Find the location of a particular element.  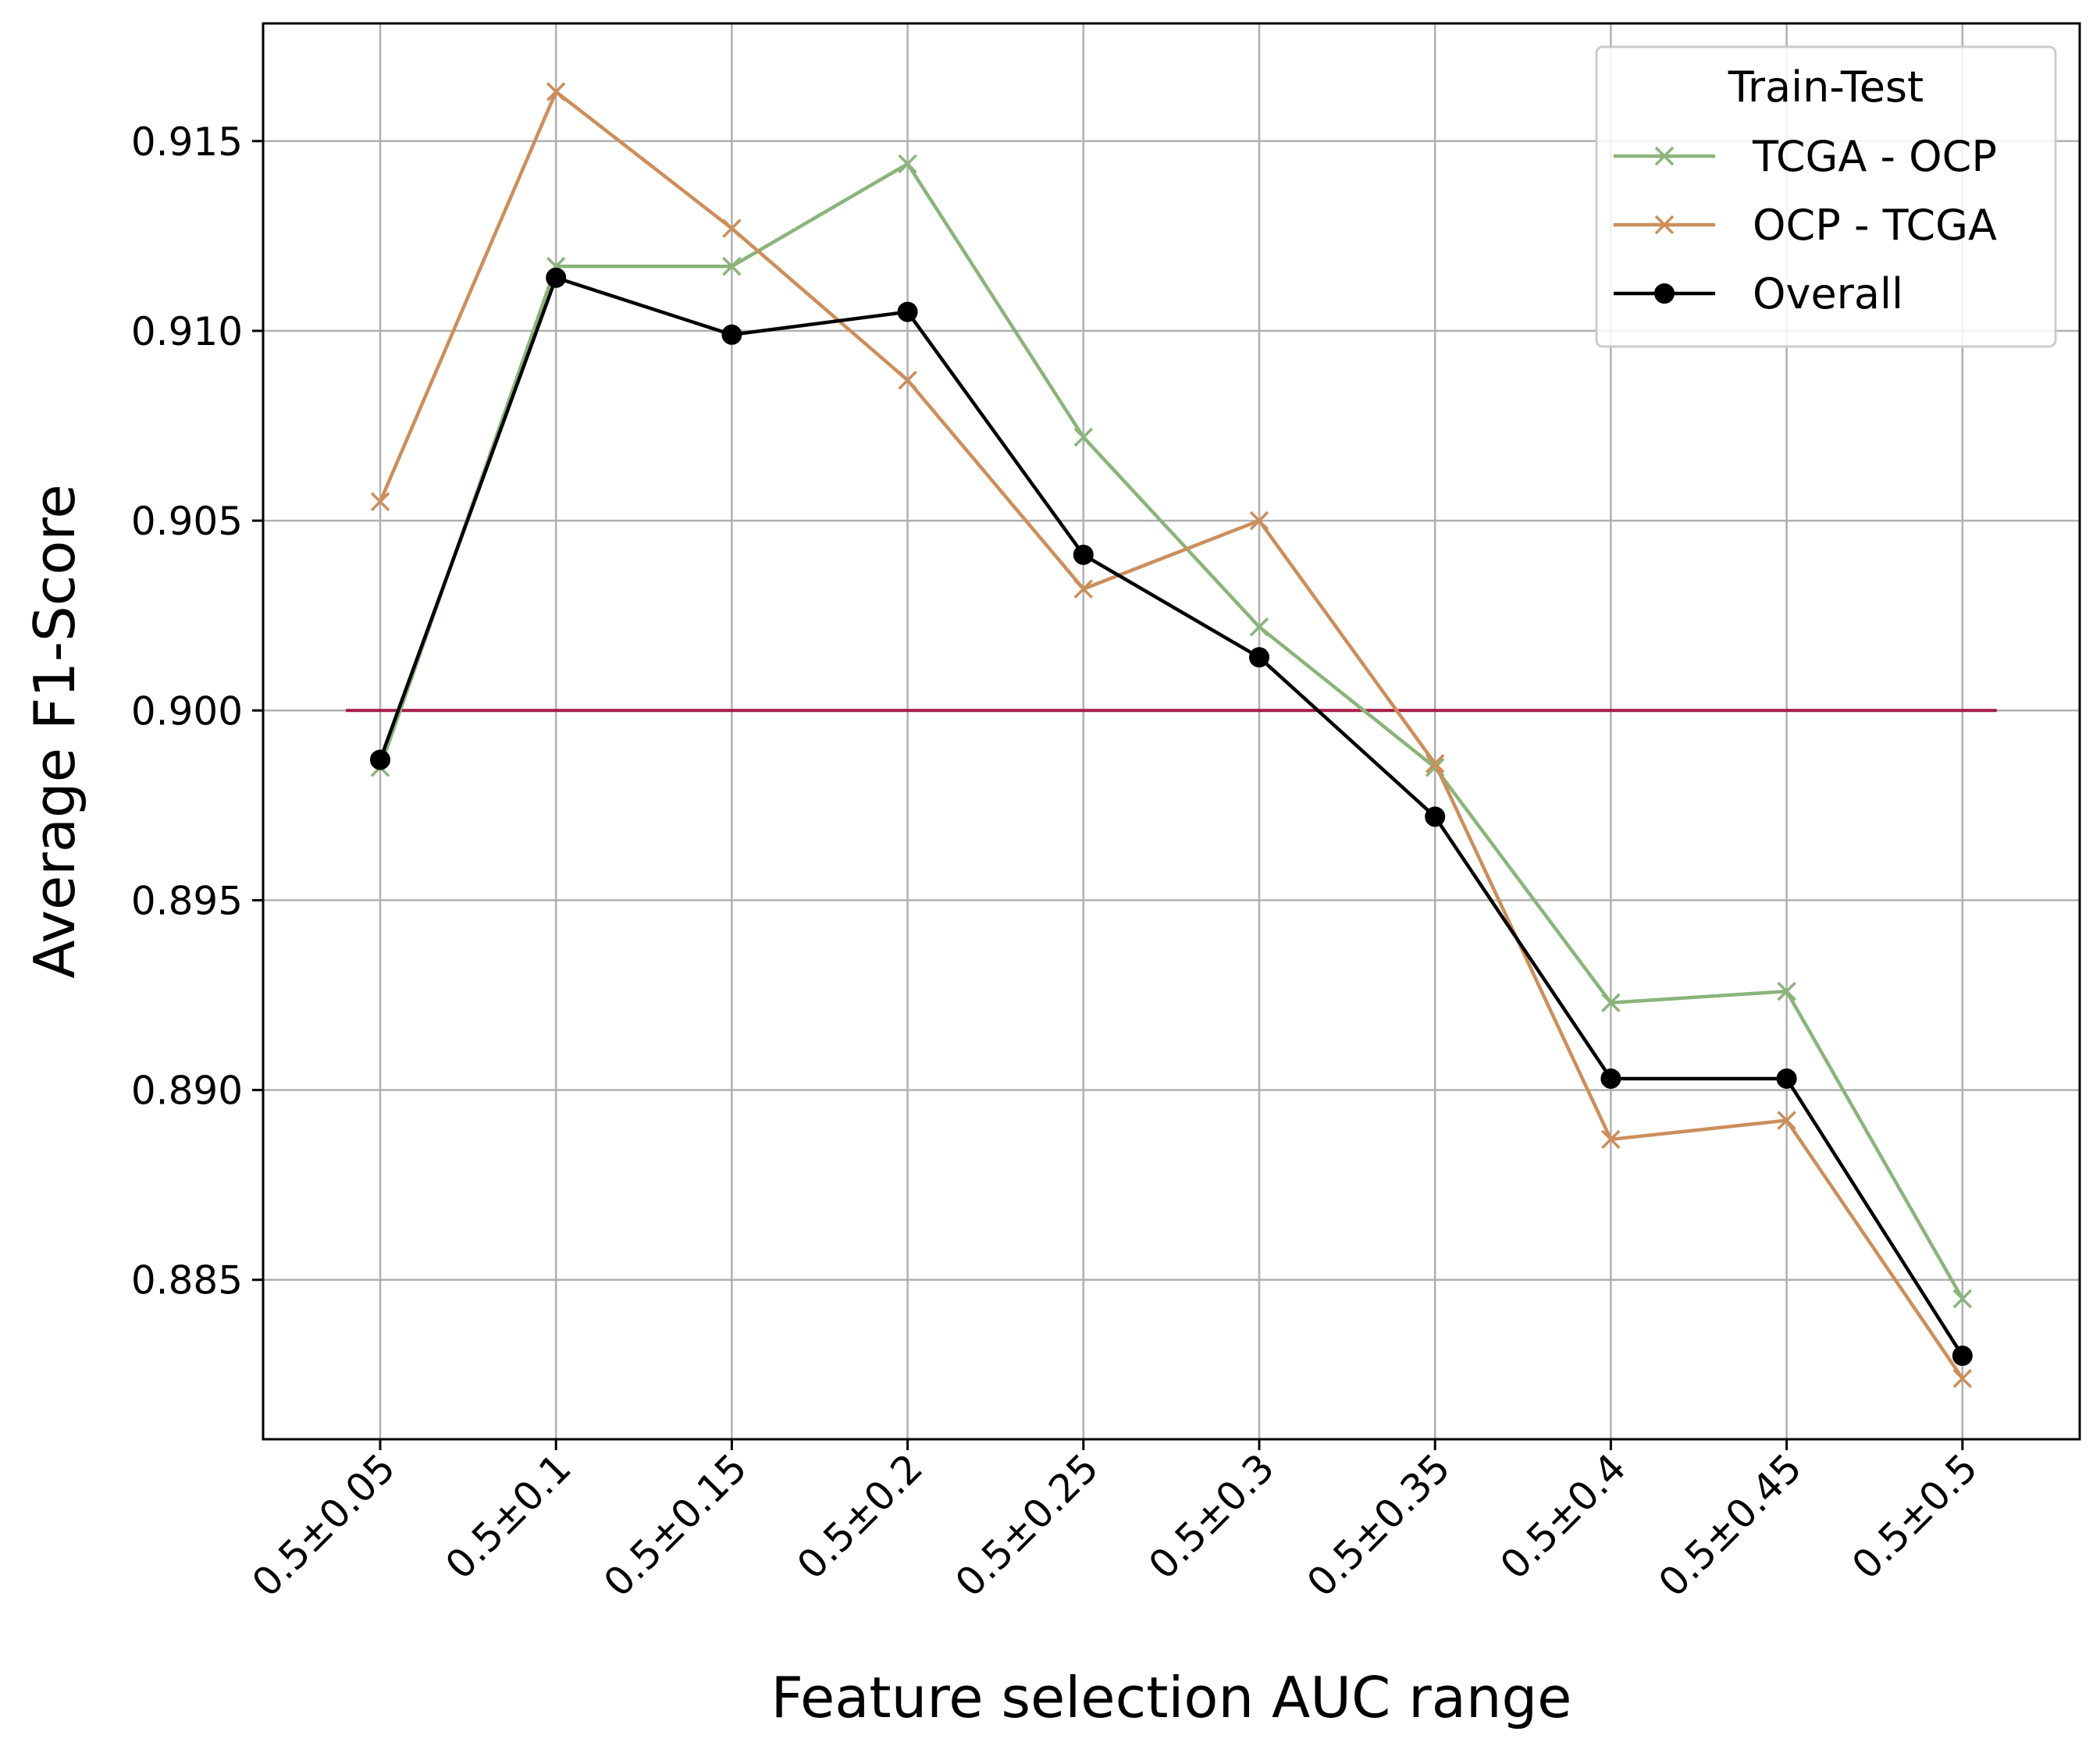

x-tick-label: 0.5±0.2 is located at coordinates (859, 1516).